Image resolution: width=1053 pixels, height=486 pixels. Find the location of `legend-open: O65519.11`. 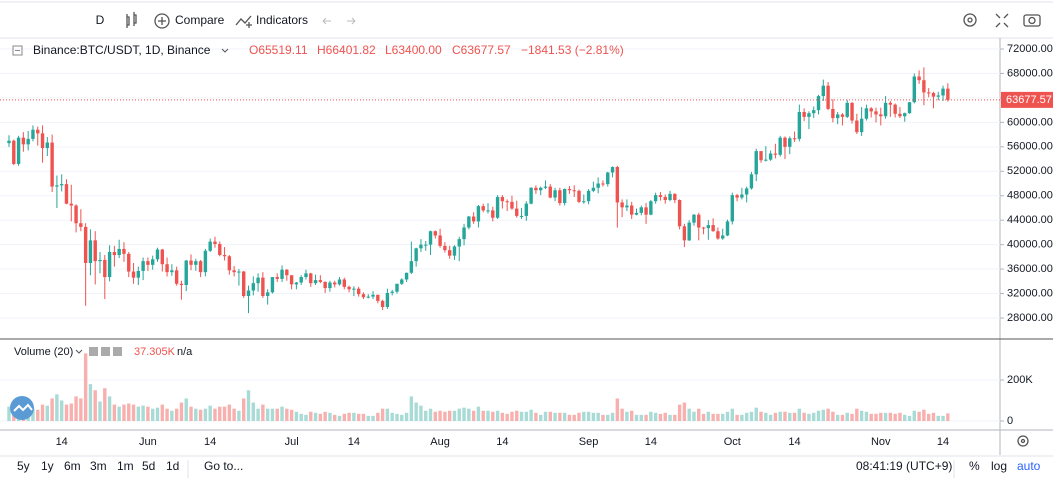

legend-open: O65519.11 is located at coordinates (278, 50).